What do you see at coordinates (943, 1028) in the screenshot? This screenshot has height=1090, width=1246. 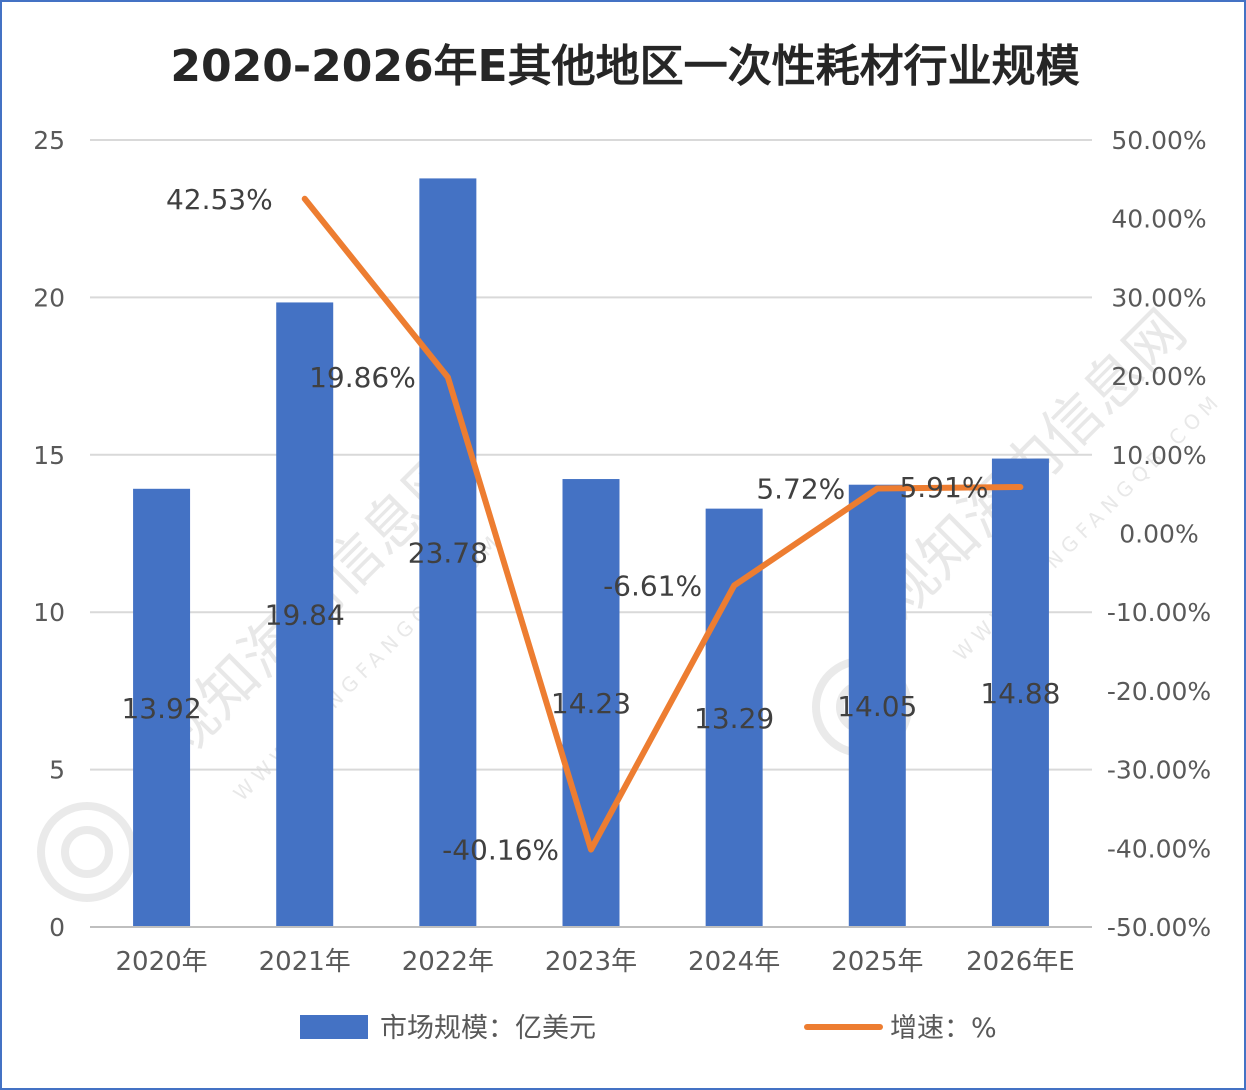 I see `legend-line-label: 增速：%` at bounding box center [943, 1028].